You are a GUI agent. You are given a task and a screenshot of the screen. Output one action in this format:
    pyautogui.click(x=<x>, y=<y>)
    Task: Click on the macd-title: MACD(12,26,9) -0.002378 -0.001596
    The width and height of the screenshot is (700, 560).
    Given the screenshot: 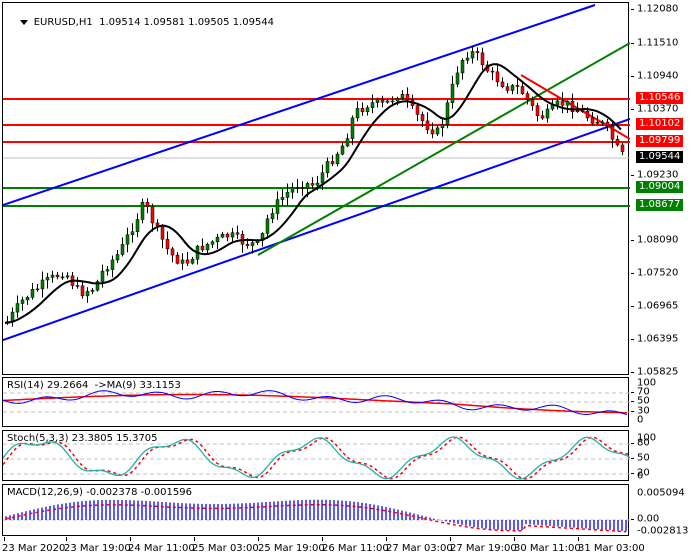 What is the action you would take?
    pyautogui.click(x=99, y=492)
    